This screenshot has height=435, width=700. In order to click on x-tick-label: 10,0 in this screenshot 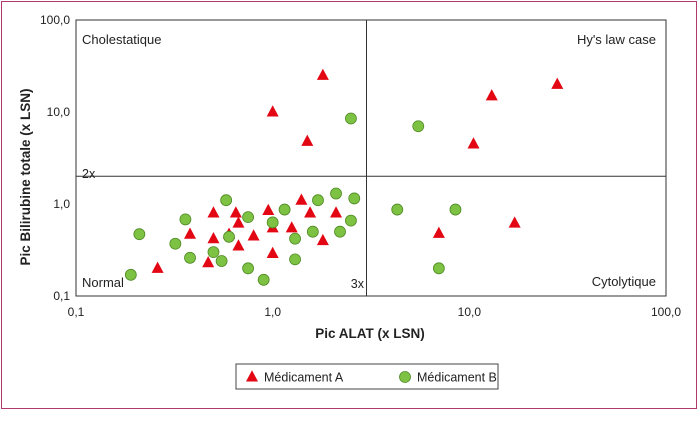, I will do `click(470, 312)`.